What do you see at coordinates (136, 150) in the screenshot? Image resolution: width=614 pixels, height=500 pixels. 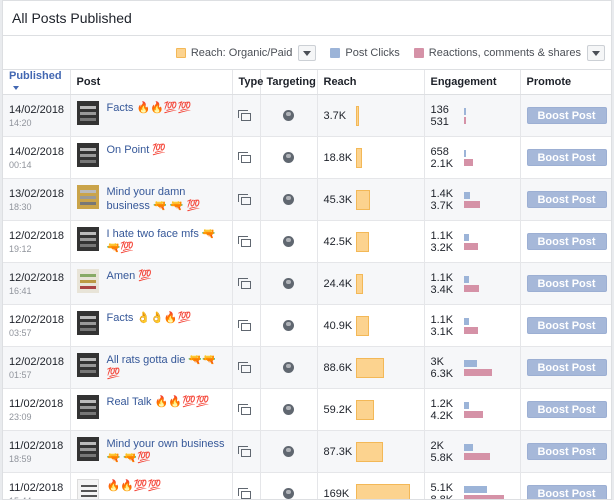 I see `post-link: On Point 💯` at bounding box center [136, 150].